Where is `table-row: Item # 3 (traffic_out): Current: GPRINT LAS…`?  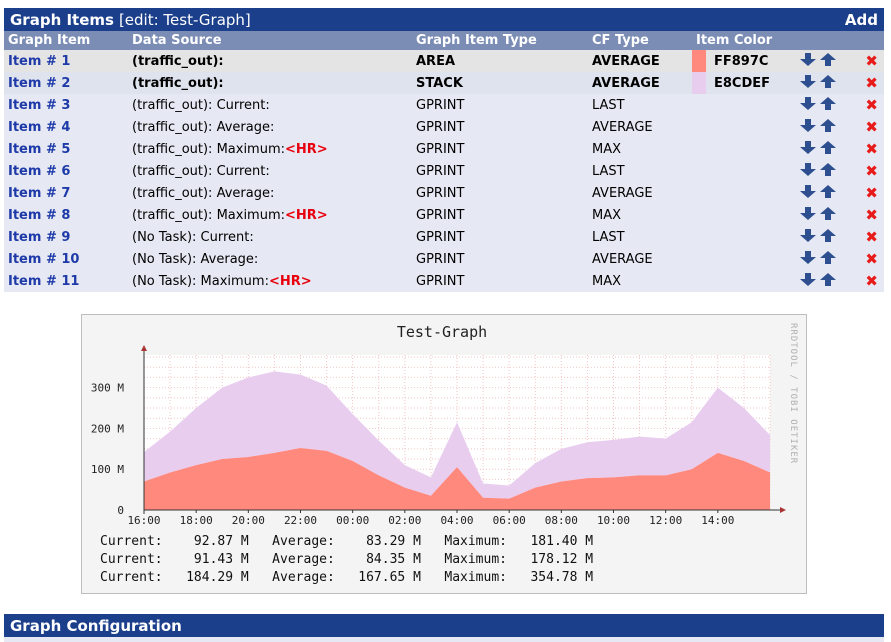 table-row: Item # 3 (traffic_out): Current: GPRINT LAS… is located at coordinates (444, 105).